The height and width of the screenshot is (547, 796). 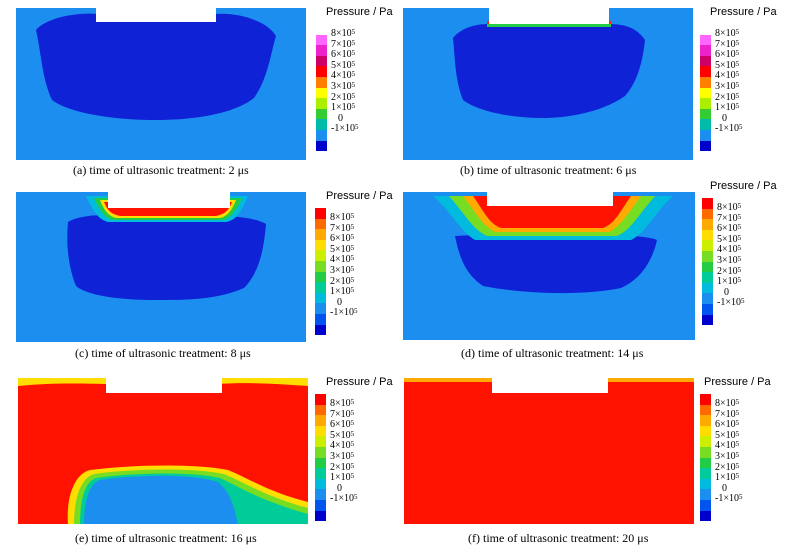 What do you see at coordinates (163, 353) in the screenshot?
I see `caption-c: (c) time of ultrasonic treatment: 8 μs` at bounding box center [163, 353].